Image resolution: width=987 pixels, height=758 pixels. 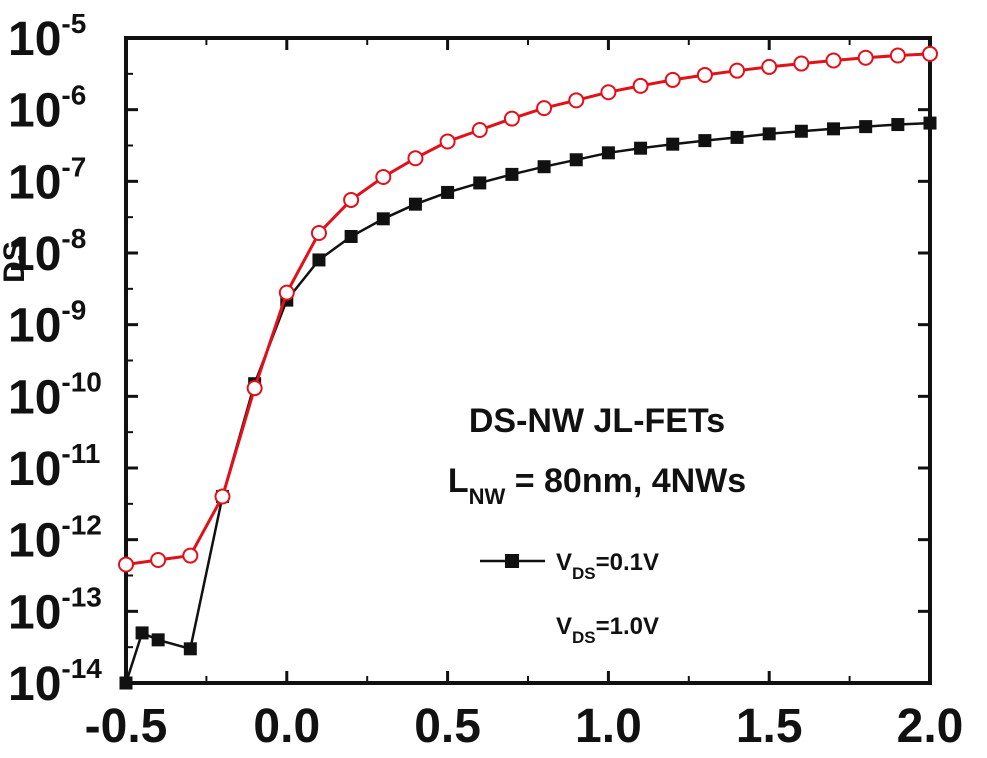 I want to click on annotation-device-rest: = 80nm, 4NWs, so click(x=625, y=481).